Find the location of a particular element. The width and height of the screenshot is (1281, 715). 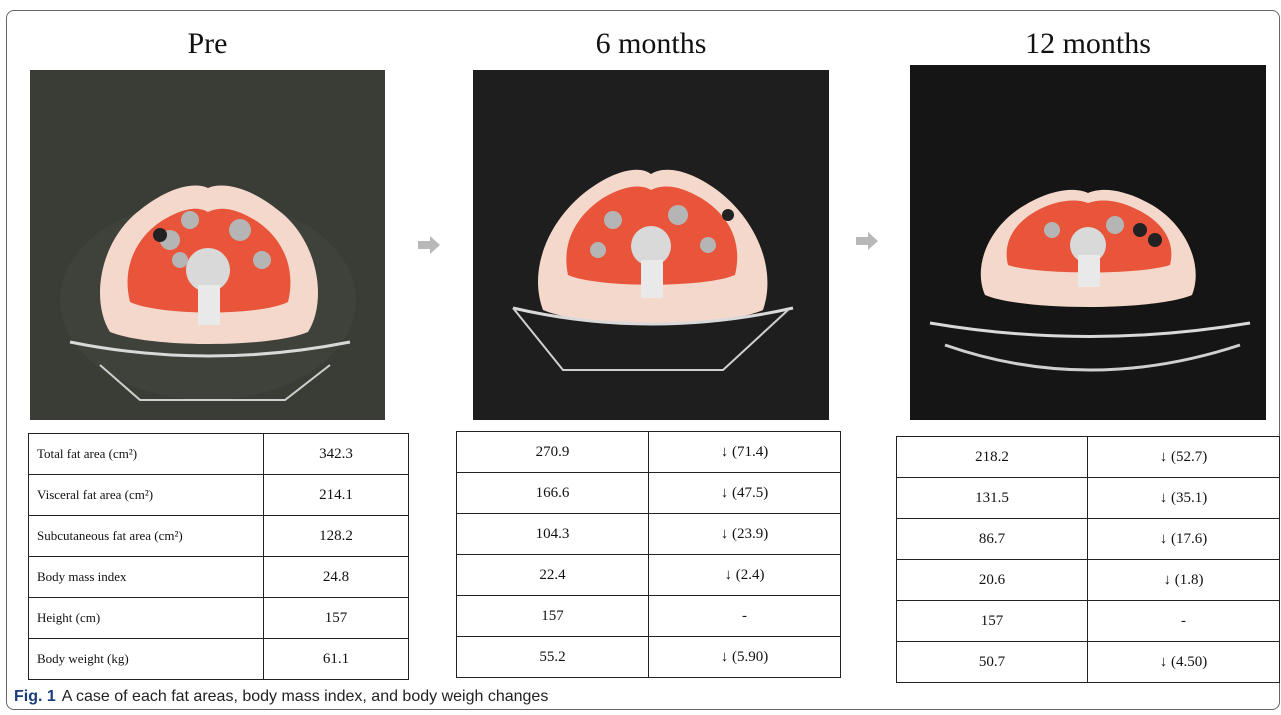

table-row: Total fat area (cm²) 342.3 is located at coordinates (218, 454).